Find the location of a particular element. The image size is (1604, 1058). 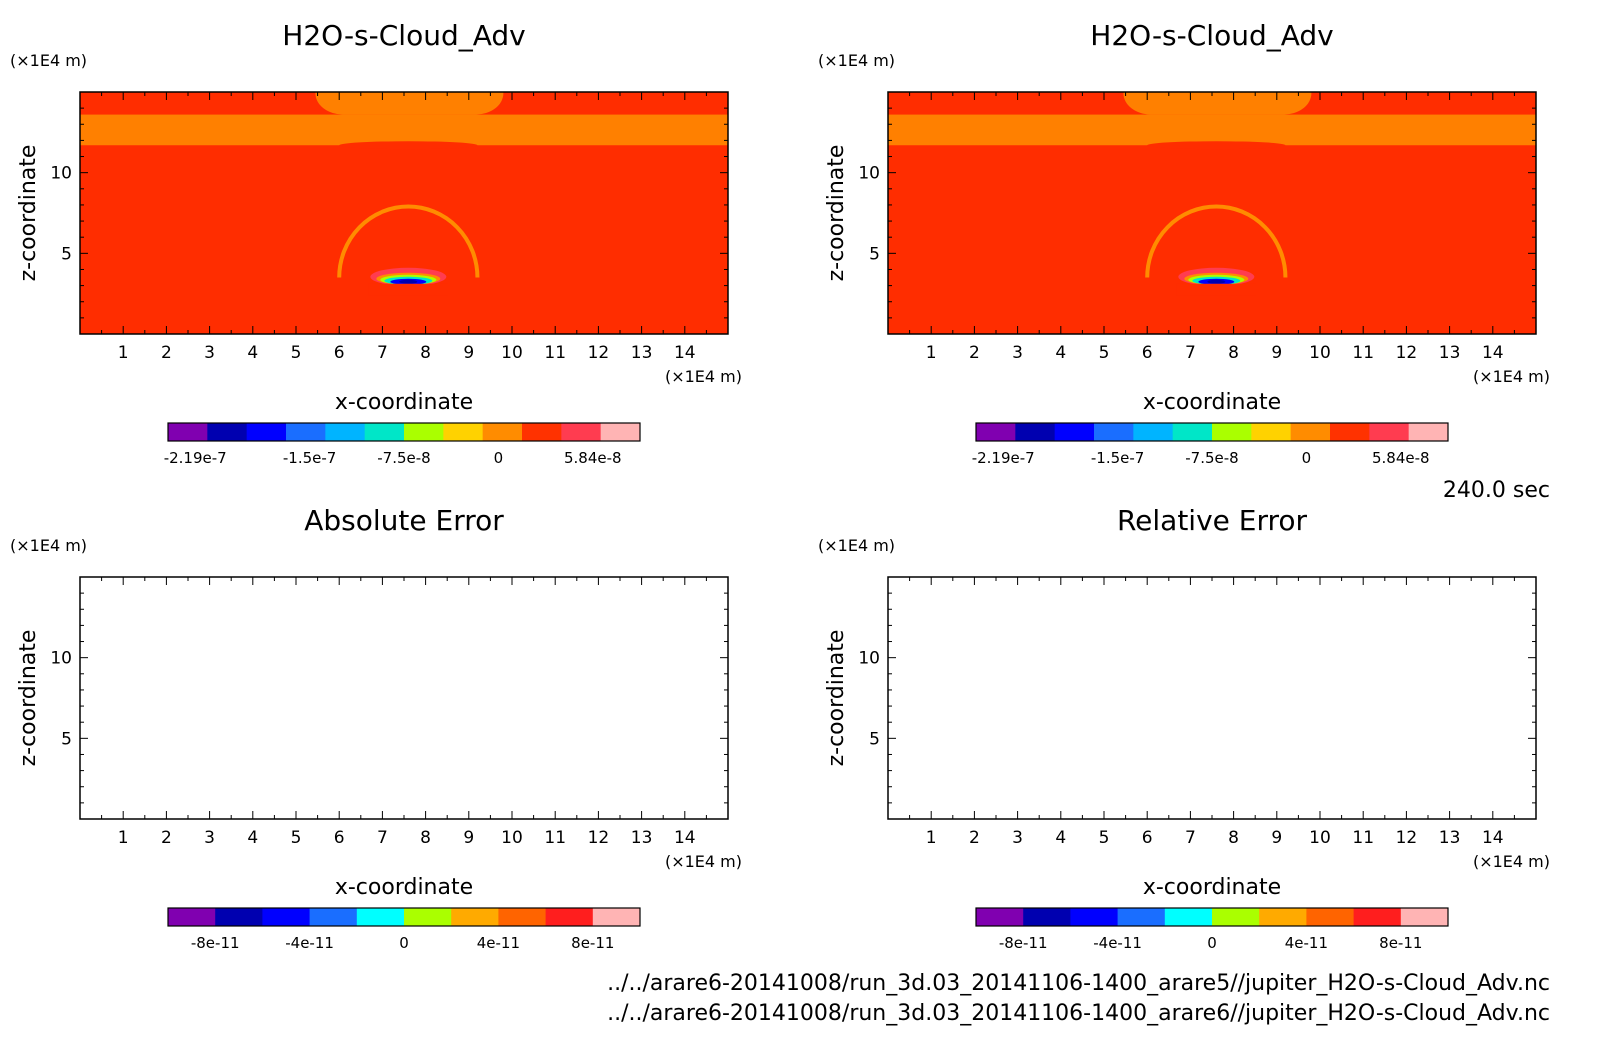

plot-frame is located at coordinates (1212, 698).